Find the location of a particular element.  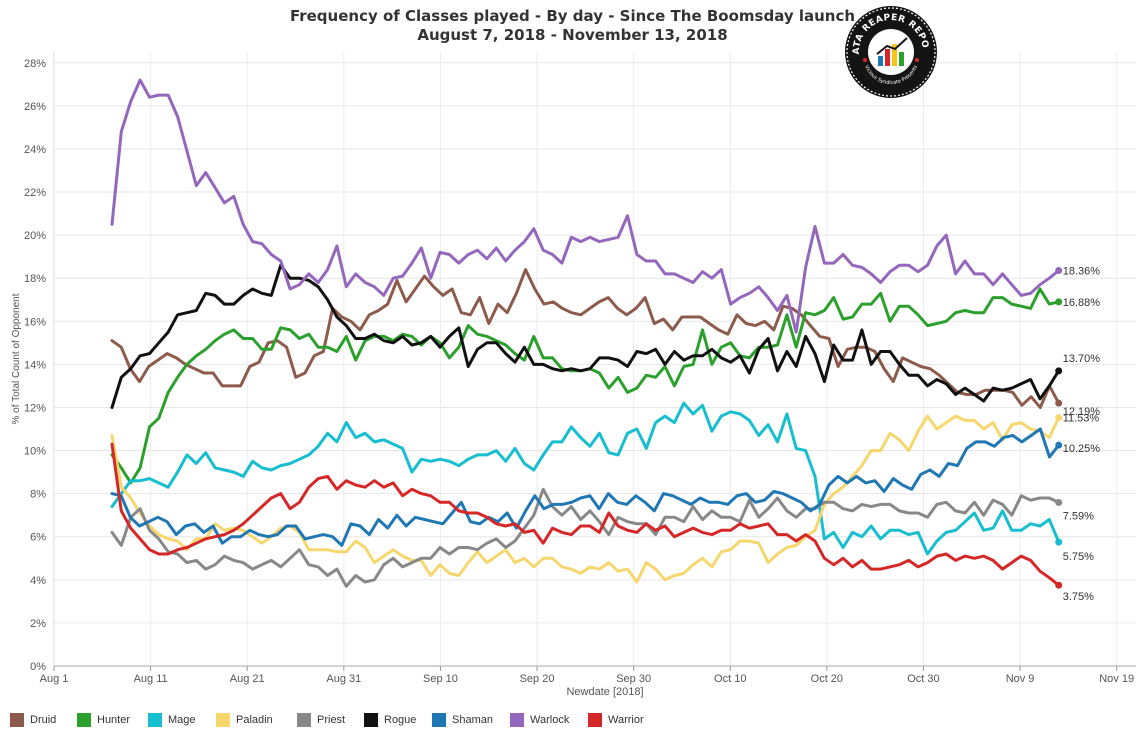

chart-subtitle: August 7, 2018 - November 13, 2018 is located at coordinates (572, 35).